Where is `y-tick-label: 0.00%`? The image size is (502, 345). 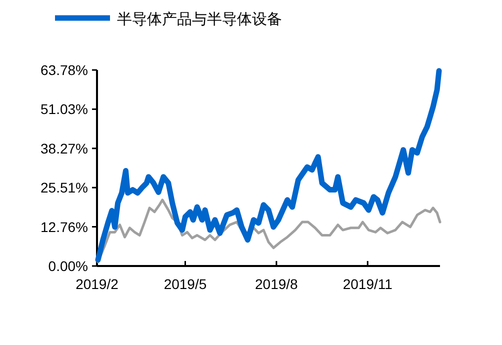 y-tick-label: 0.00% is located at coordinates (68, 266).